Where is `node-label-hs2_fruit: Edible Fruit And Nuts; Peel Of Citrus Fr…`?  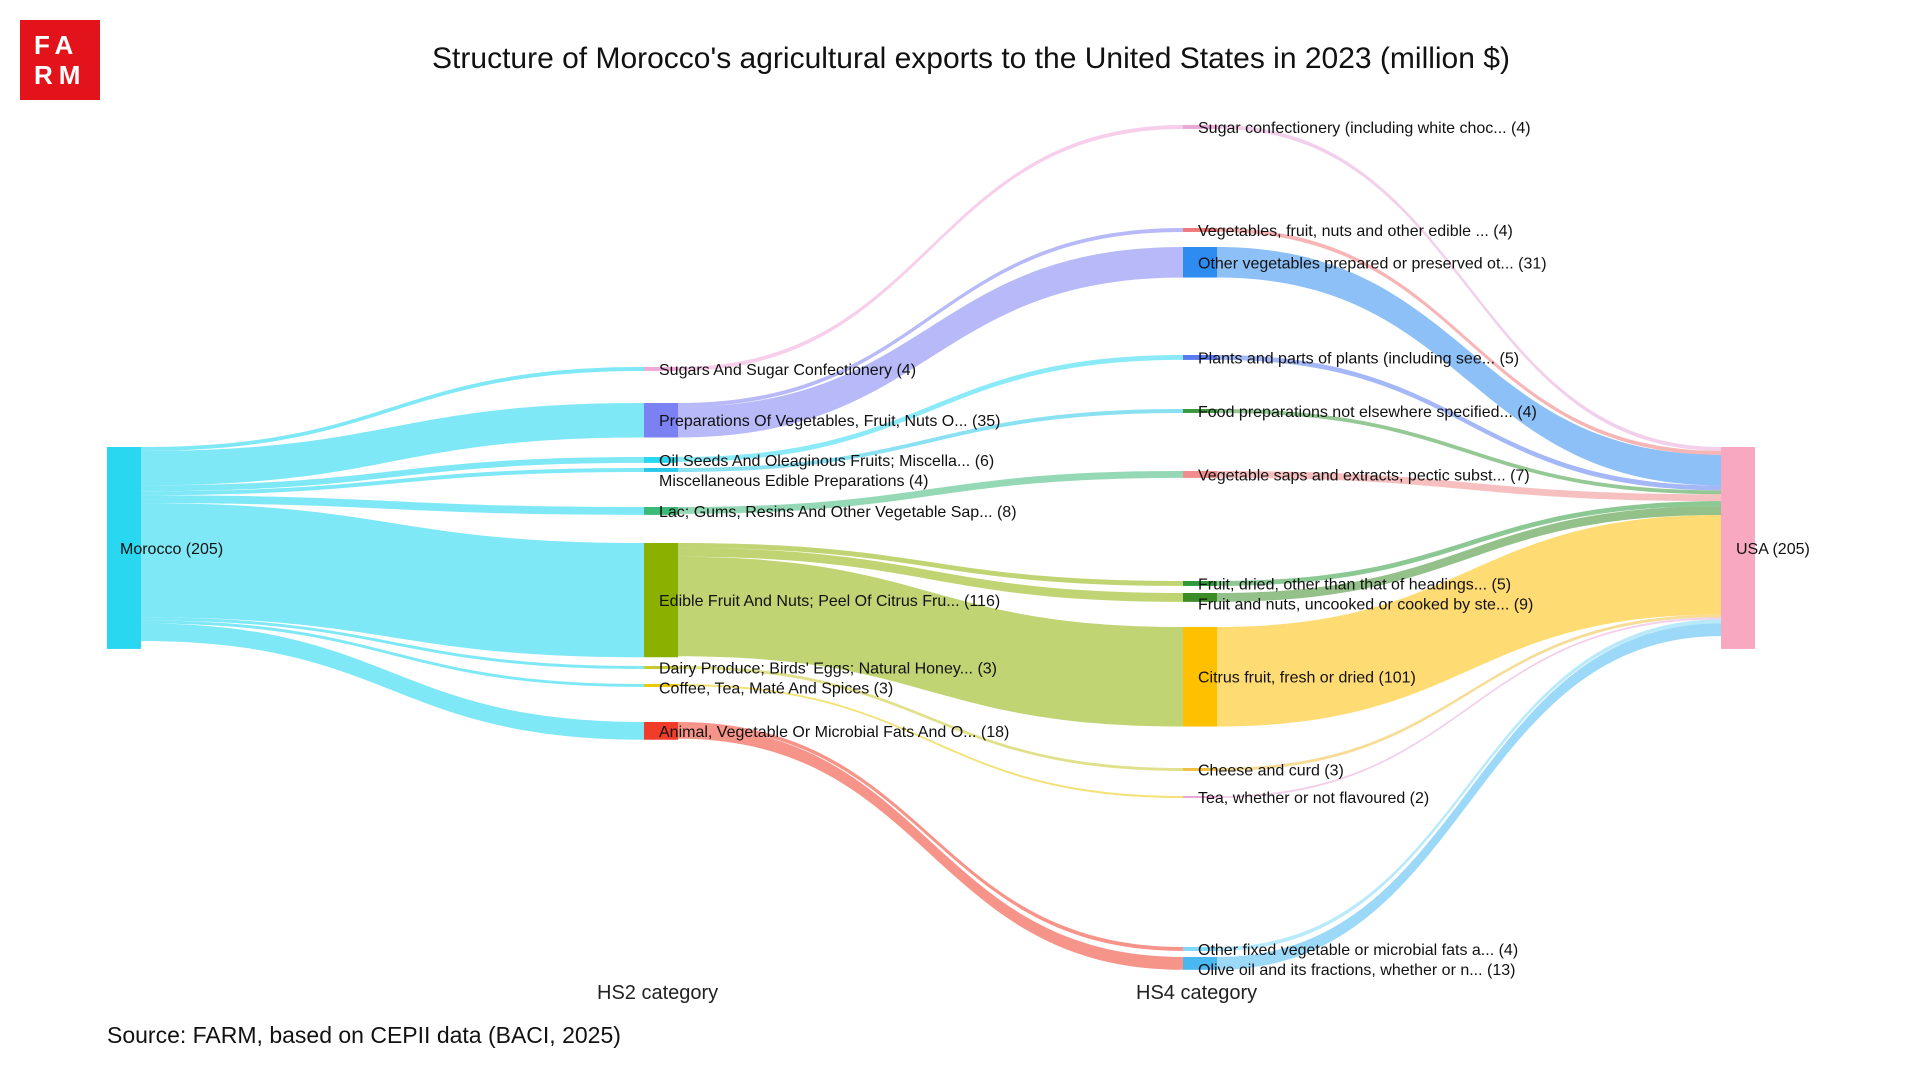
node-label-hs2_fruit: Edible Fruit And Nuts; Peel Of Citrus Fr… is located at coordinates (829, 601).